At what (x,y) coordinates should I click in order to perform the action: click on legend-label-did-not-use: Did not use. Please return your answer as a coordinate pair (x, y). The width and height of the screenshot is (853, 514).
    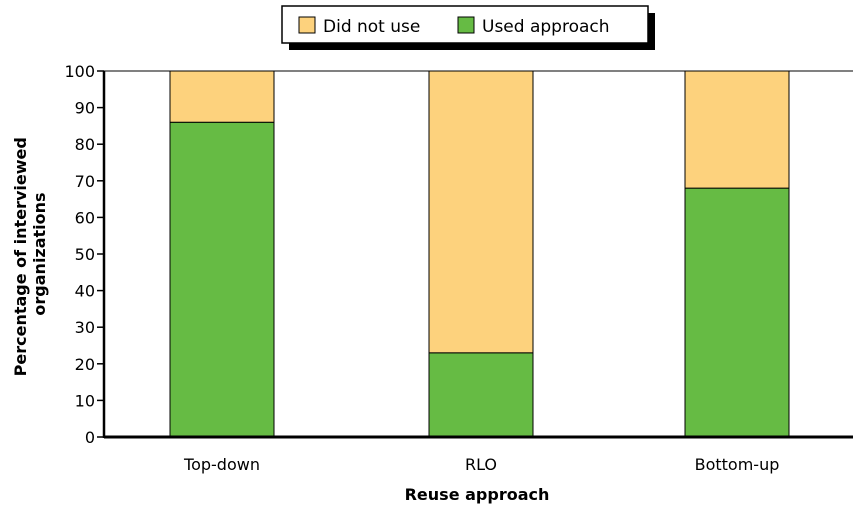
    Looking at the image, I should click on (371, 27).